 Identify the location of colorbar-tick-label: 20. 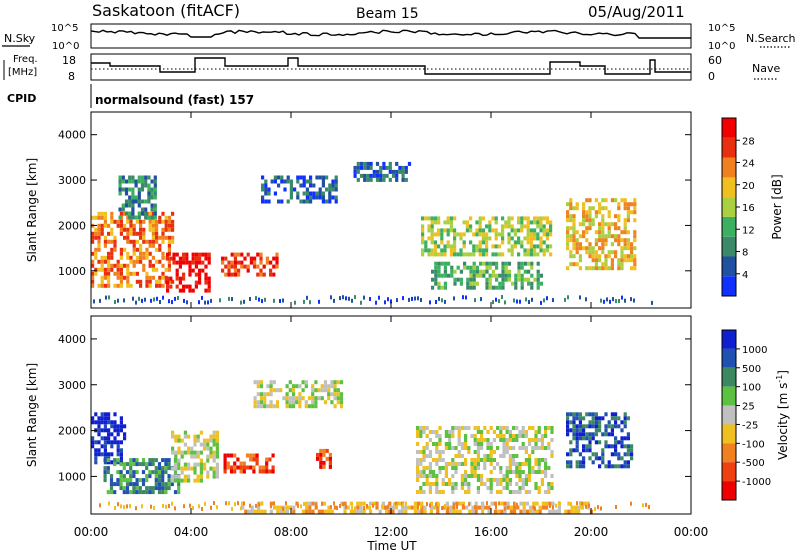
(748, 186).